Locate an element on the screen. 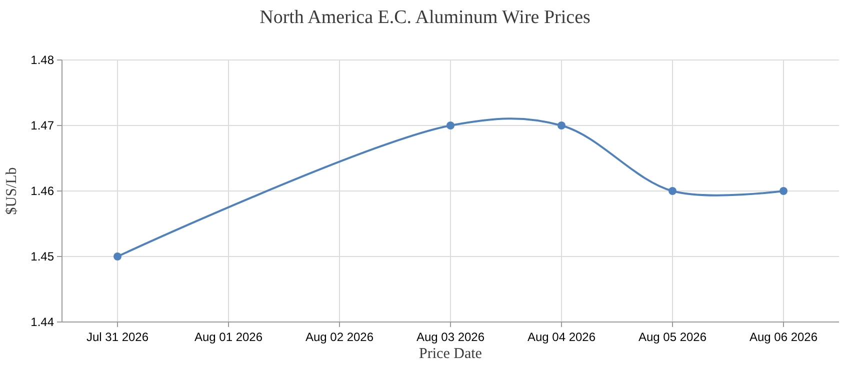 This screenshot has height=370, width=850. y-tick-label: 1.46 is located at coordinates (42, 191).